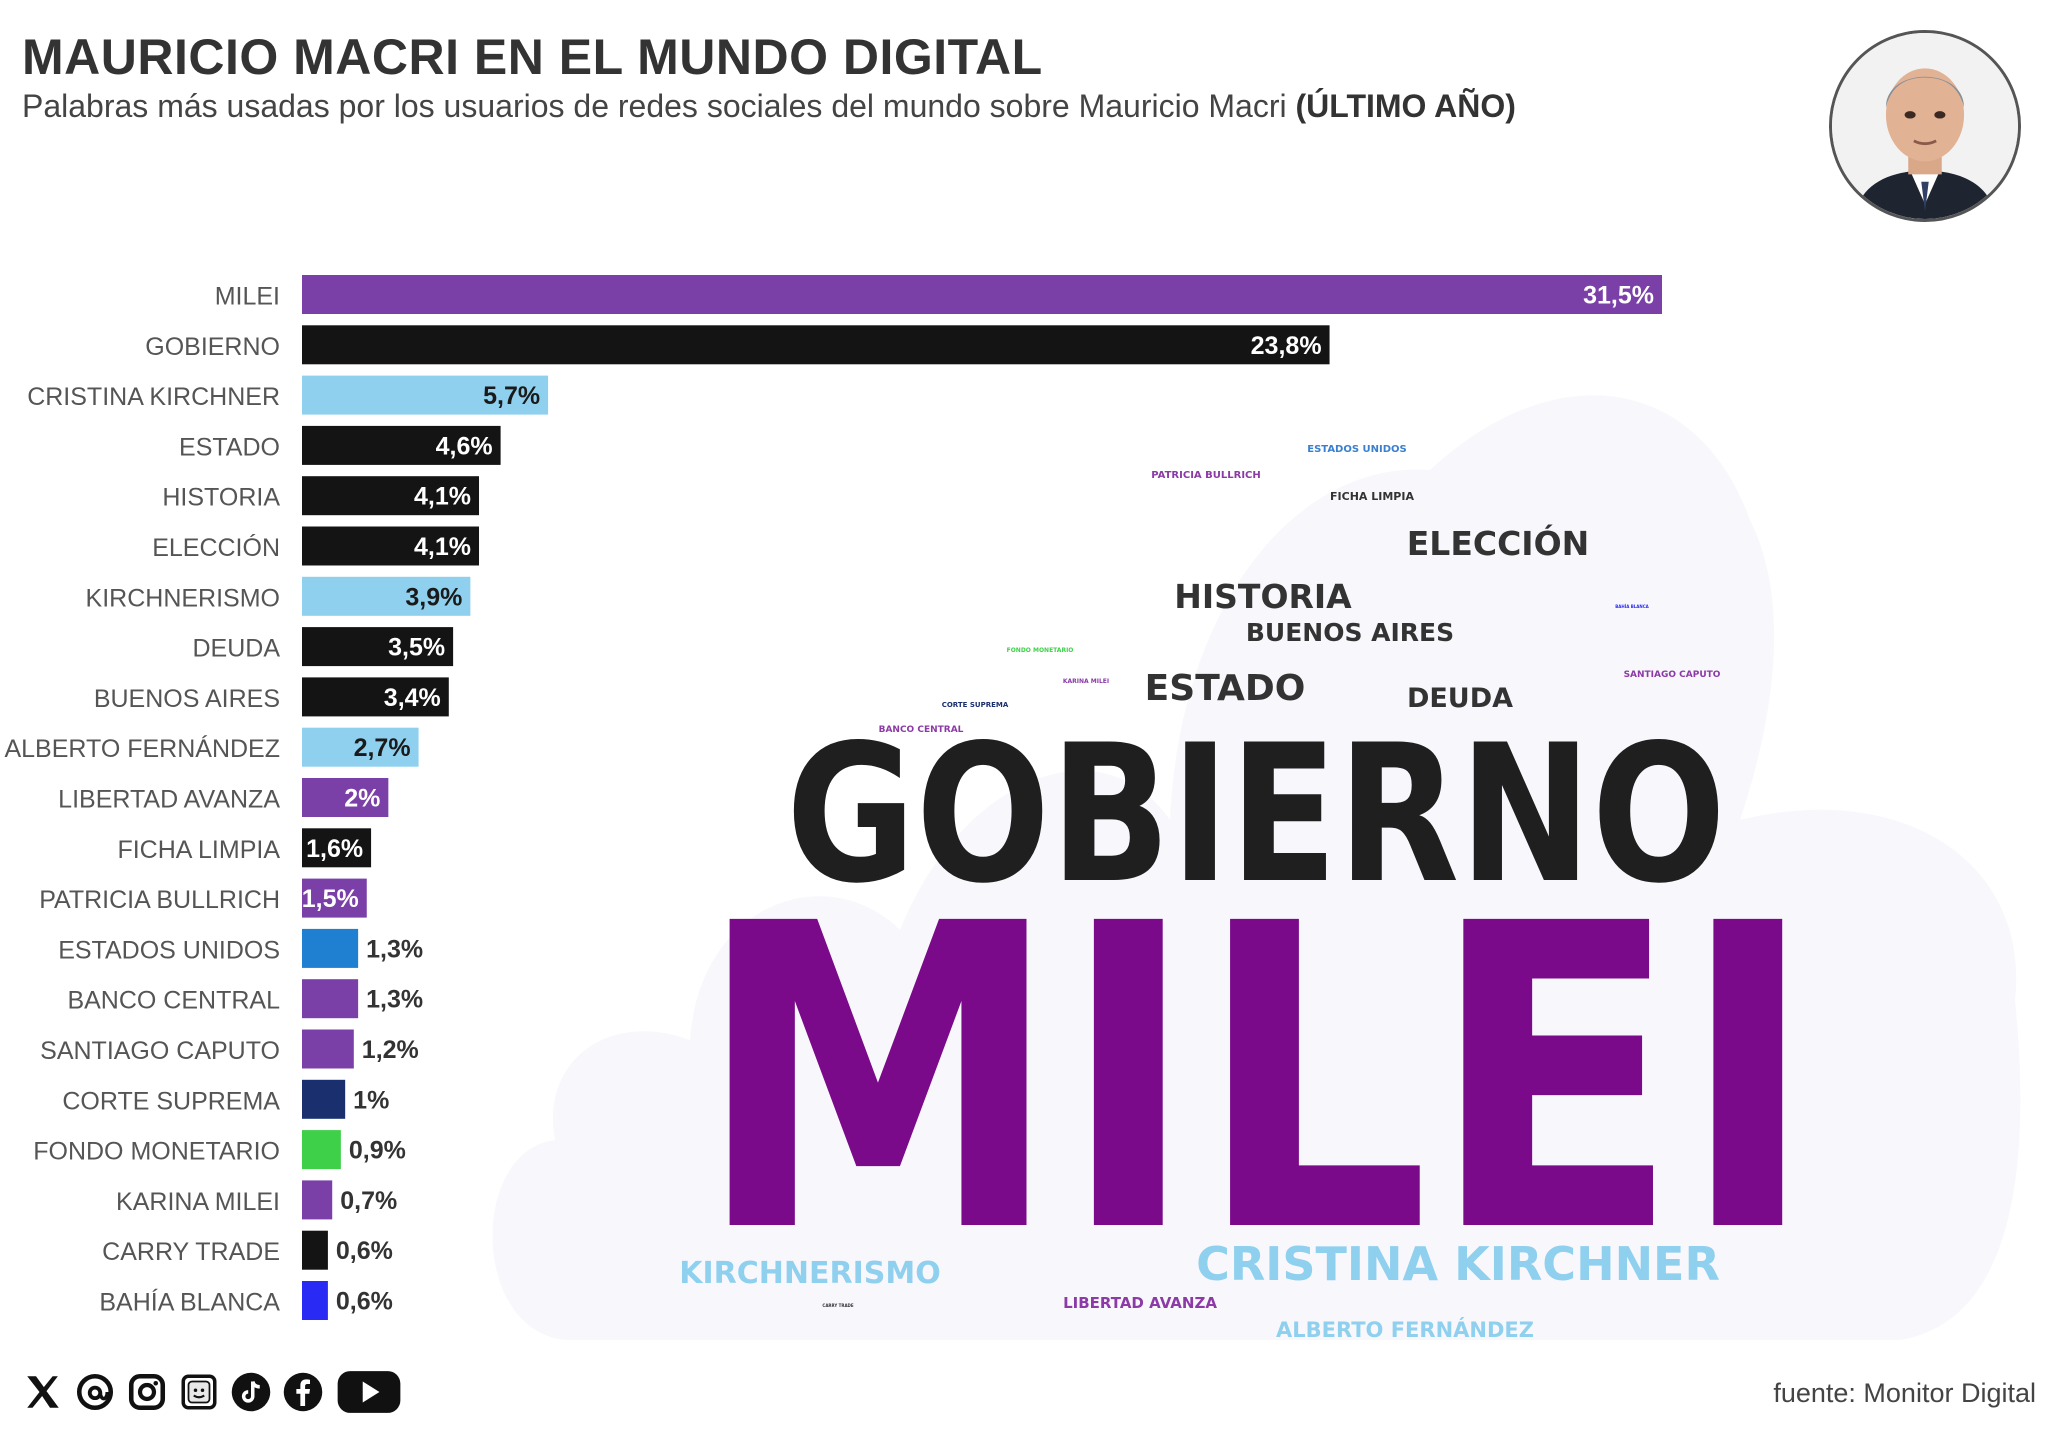  Describe the element at coordinates (221, 498) in the screenshot. I see `category-label: HISTORIA` at that location.